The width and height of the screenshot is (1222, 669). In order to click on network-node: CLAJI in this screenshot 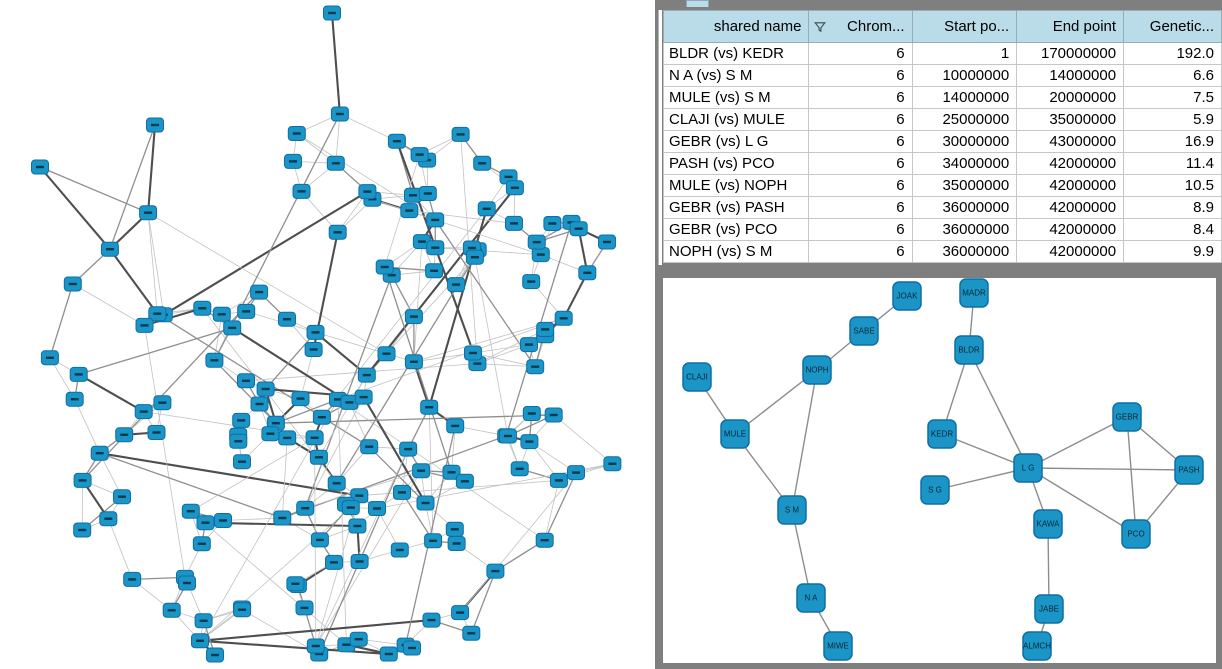, I will do `click(697, 377)`.